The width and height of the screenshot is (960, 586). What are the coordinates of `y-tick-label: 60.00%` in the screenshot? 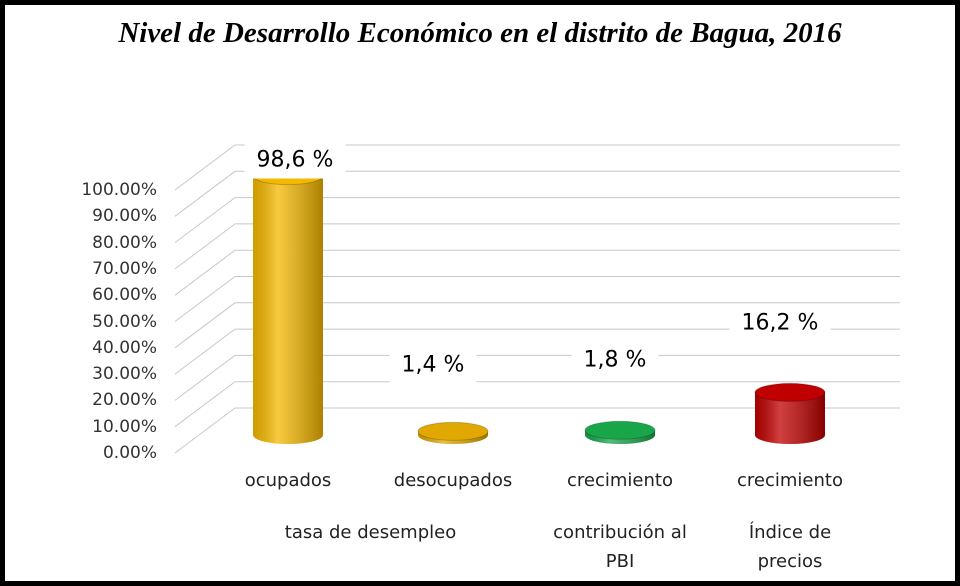 It's located at (124, 295).